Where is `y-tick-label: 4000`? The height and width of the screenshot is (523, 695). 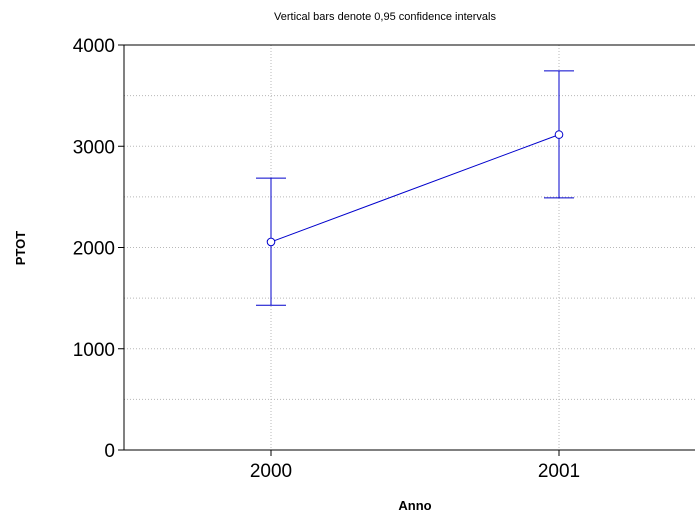 y-tick-label: 4000 is located at coordinates (94, 46).